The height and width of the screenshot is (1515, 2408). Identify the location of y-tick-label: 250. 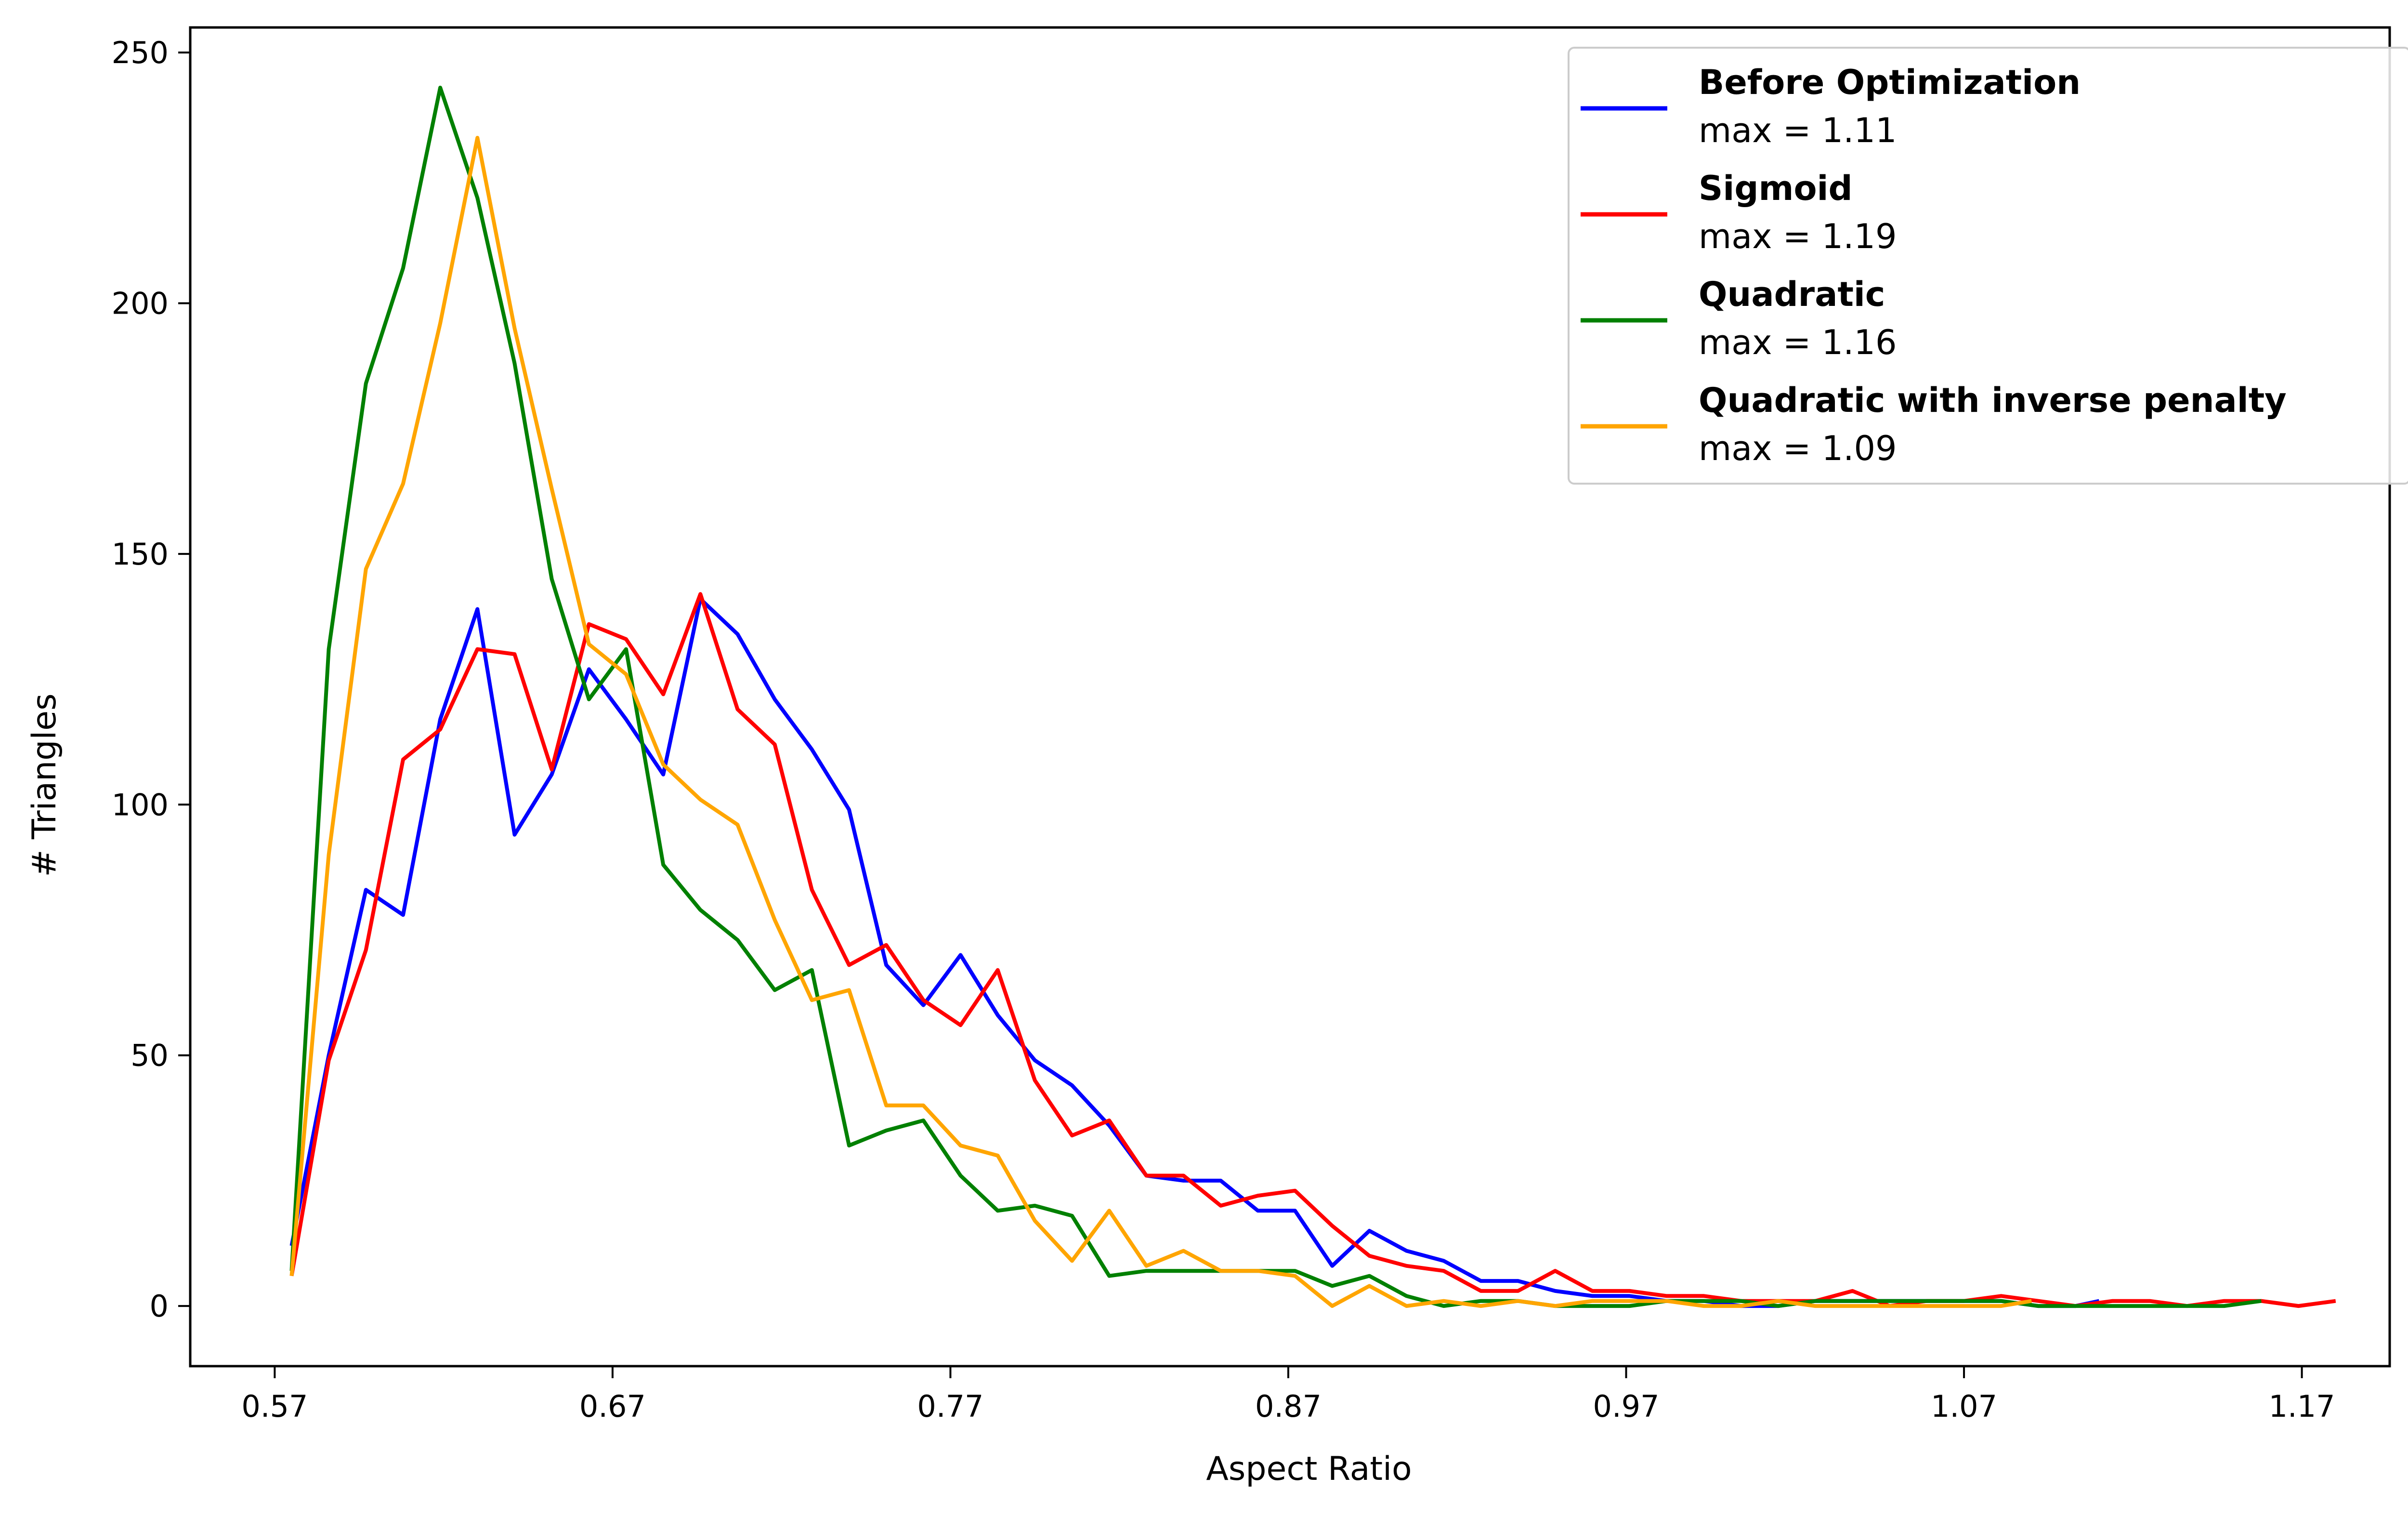
(140, 52).